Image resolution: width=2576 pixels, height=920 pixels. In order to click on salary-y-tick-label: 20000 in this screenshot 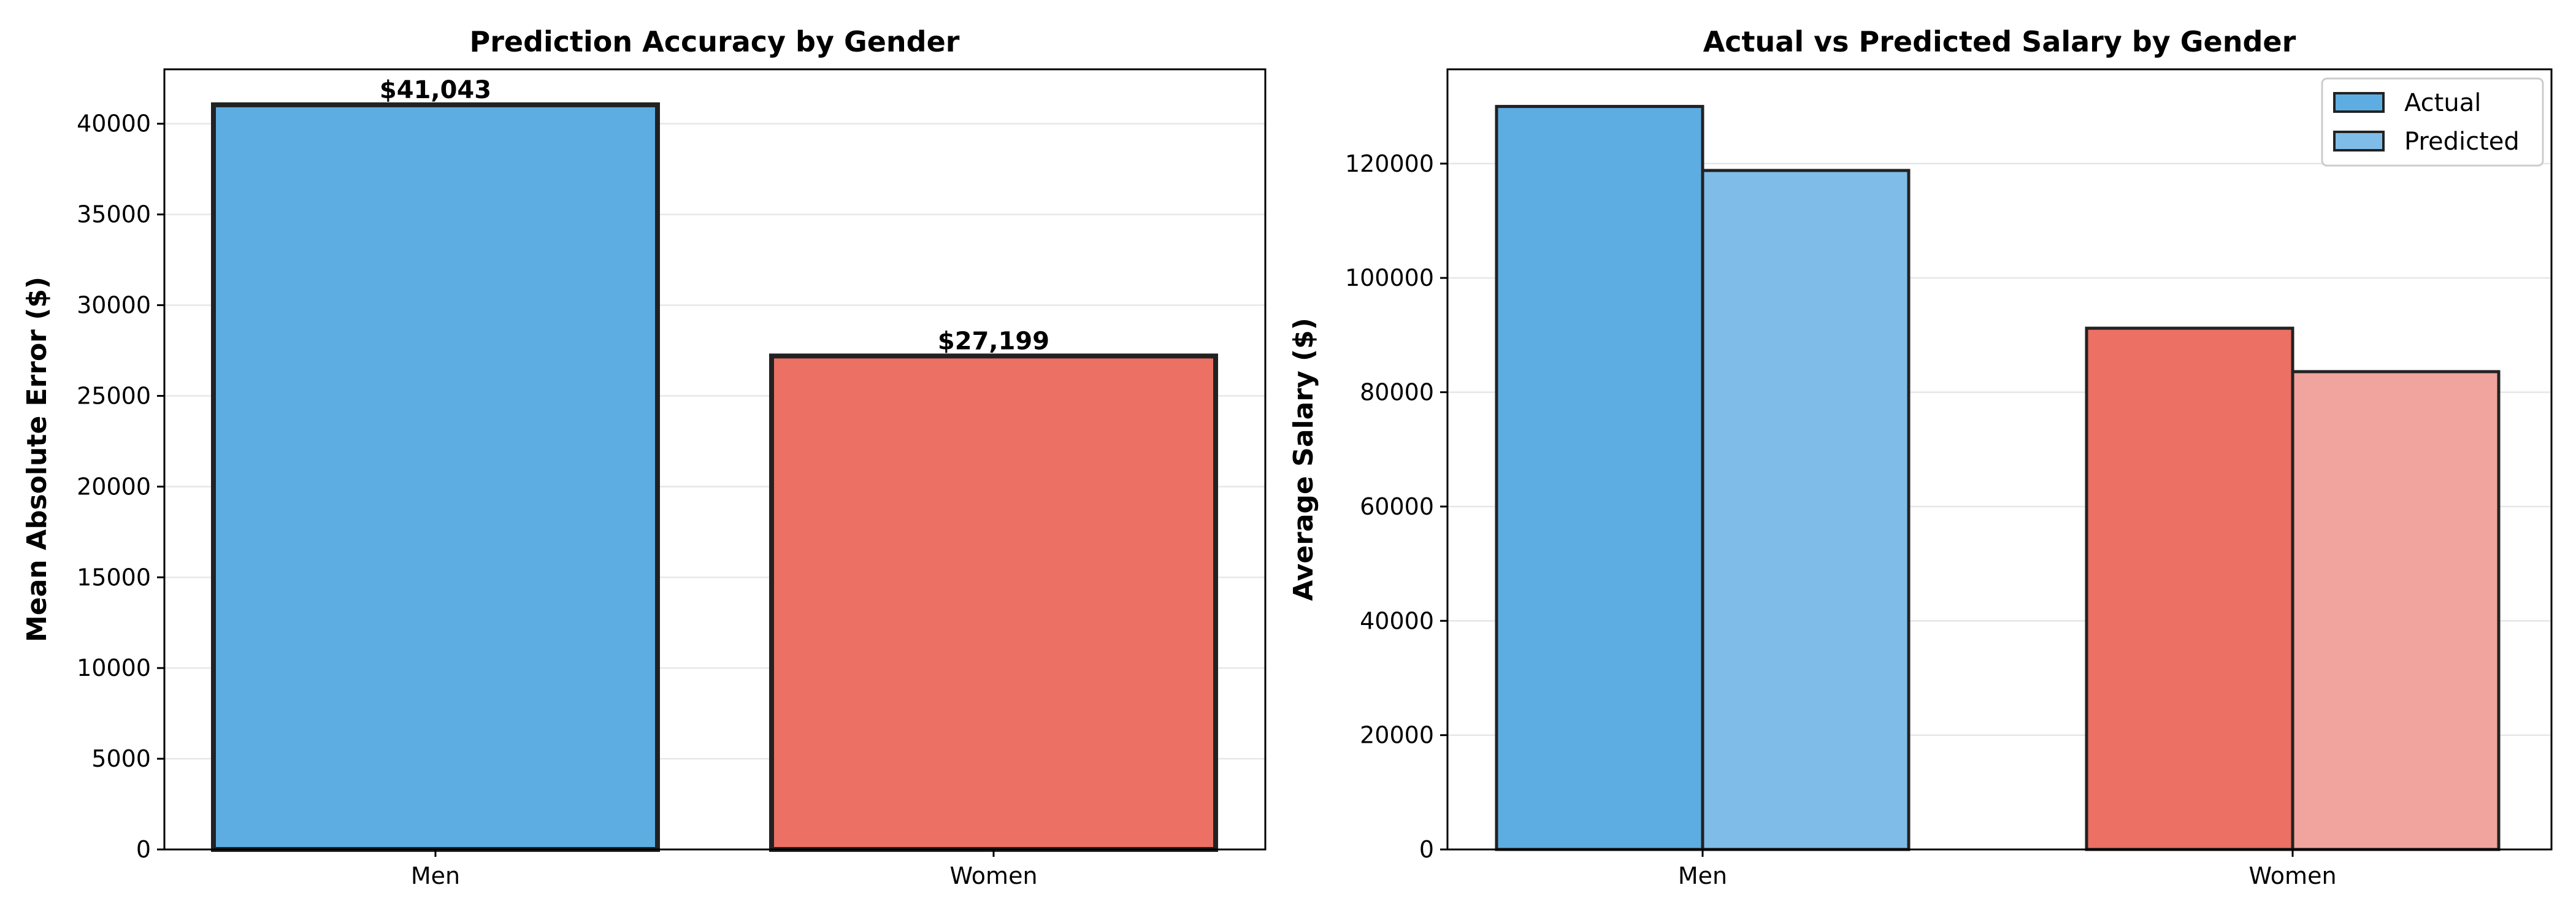, I will do `click(1397, 735)`.